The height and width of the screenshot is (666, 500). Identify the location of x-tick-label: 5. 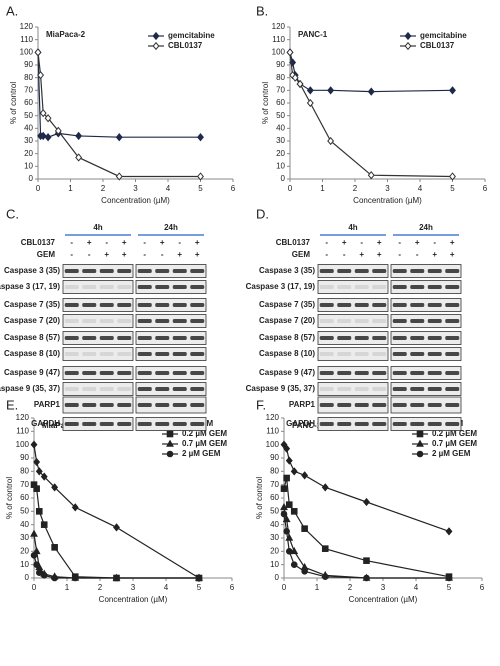
(449, 587).